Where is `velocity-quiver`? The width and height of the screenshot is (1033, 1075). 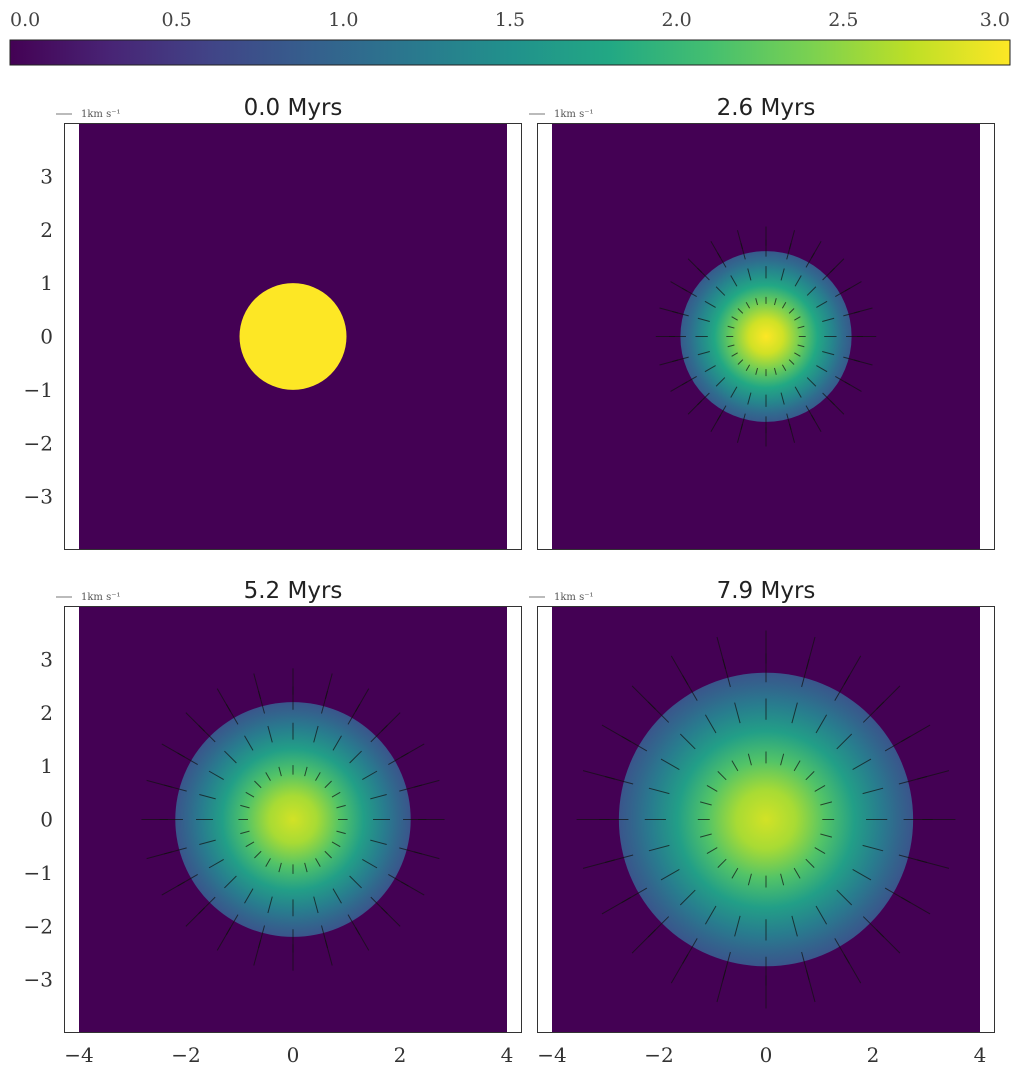
velocity-quiver is located at coordinates (766, 336).